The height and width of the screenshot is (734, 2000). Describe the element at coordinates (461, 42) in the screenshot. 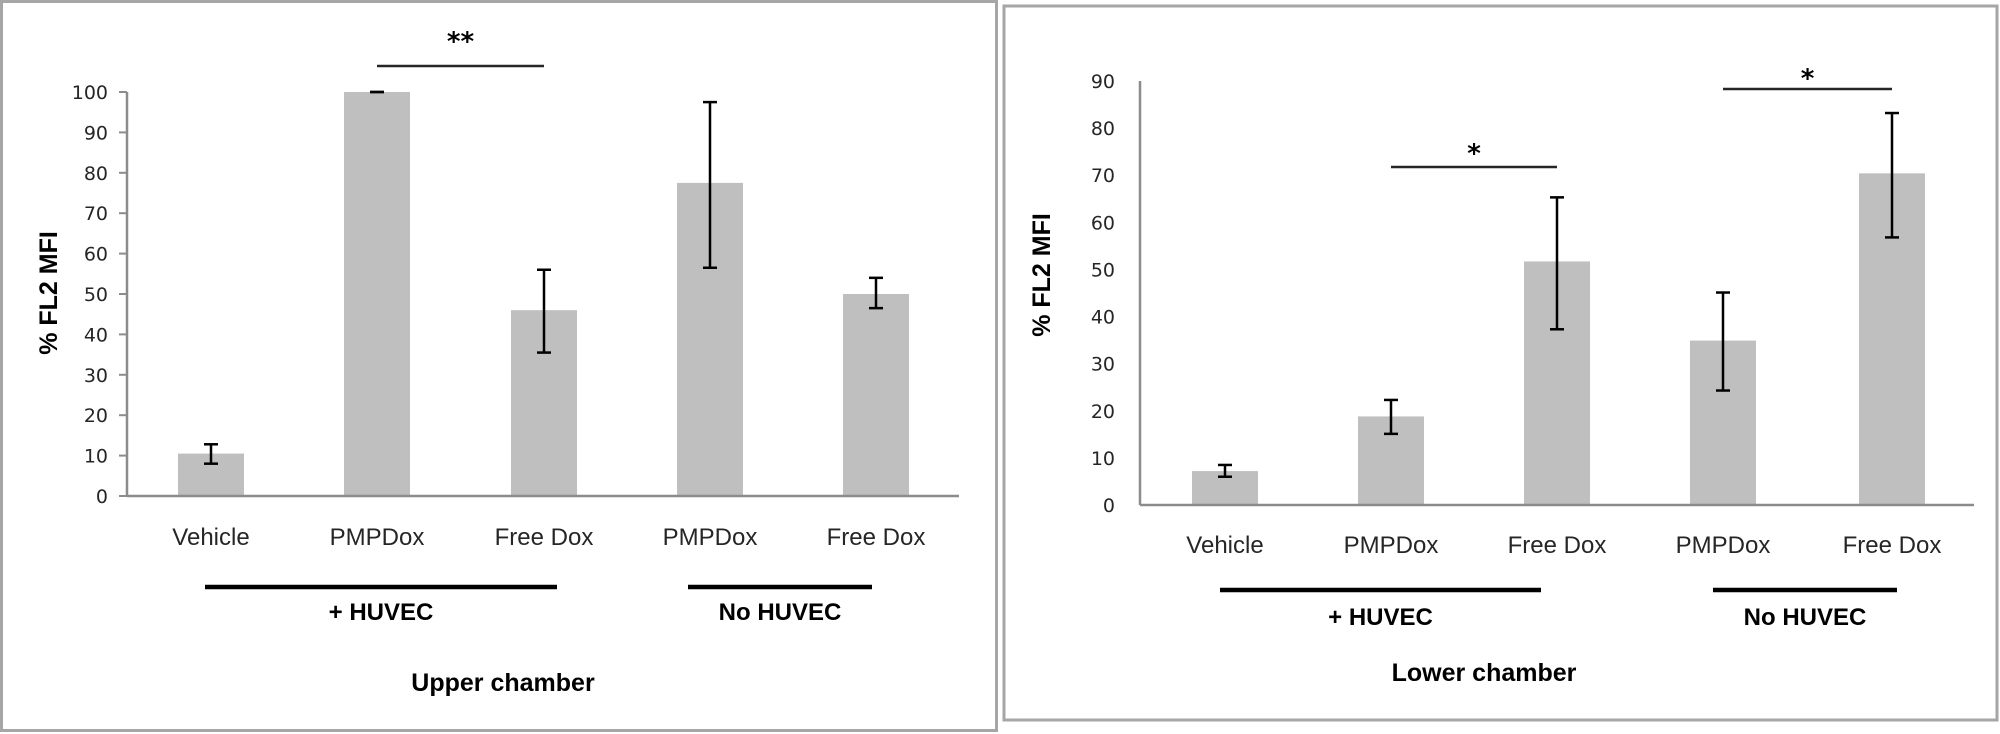

I see `significance-marker: **` at that location.